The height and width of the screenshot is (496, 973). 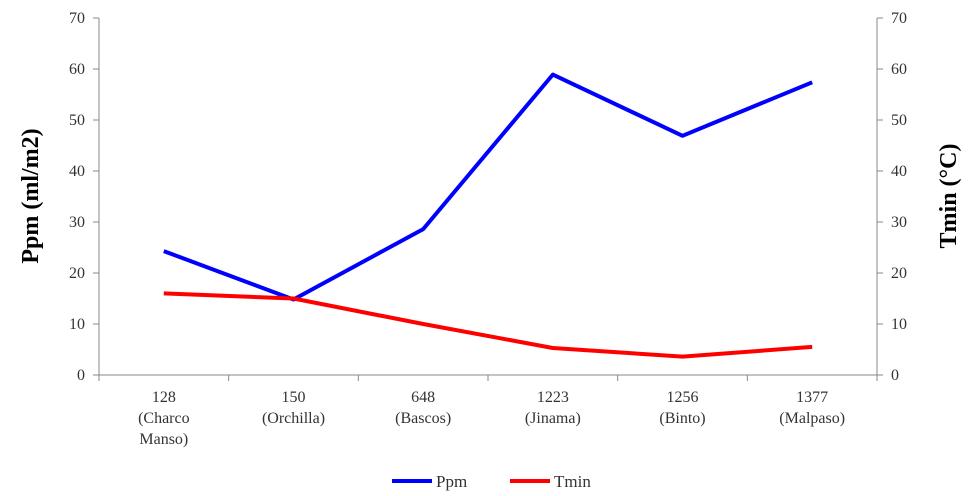 I want to click on left-tick-label: 0, so click(x=81, y=375).